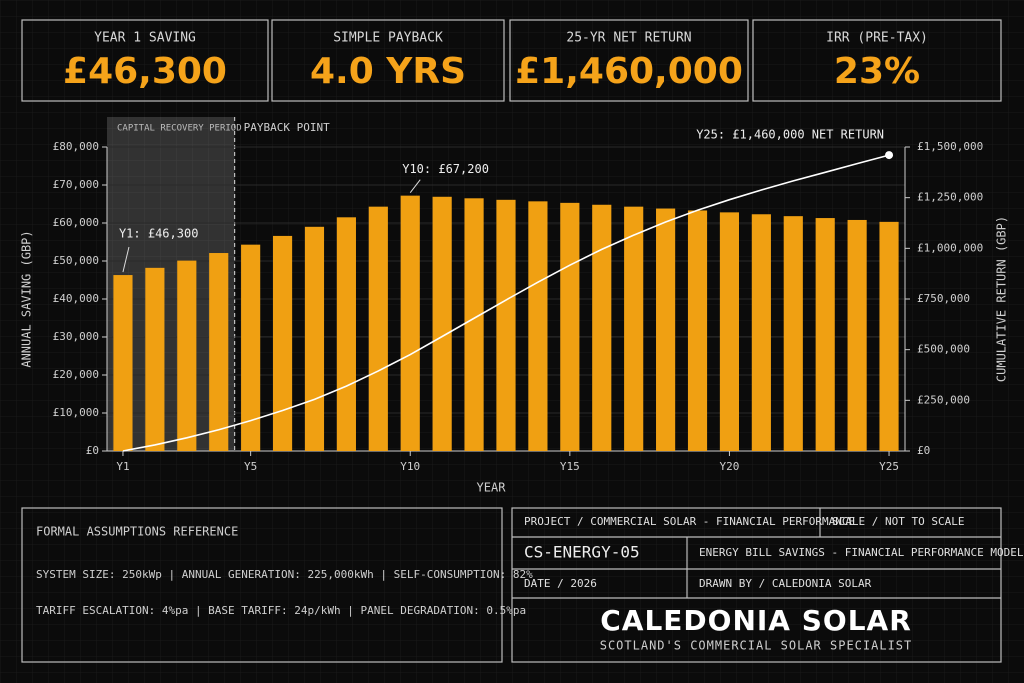  What do you see at coordinates (179, 129) in the screenshot?
I see `region-label: CAPITAL RECOVERY PERIOD` at bounding box center [179, 129].